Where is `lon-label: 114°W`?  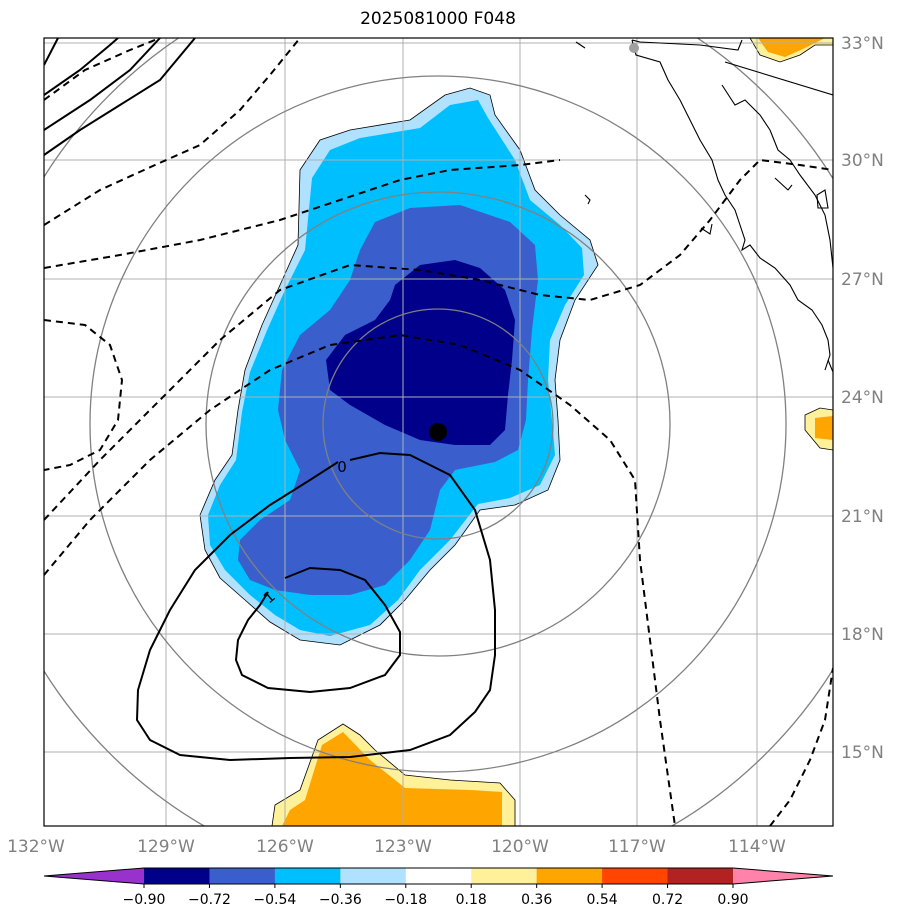
lon-label: 114°W is located at coordinates (757, 847).